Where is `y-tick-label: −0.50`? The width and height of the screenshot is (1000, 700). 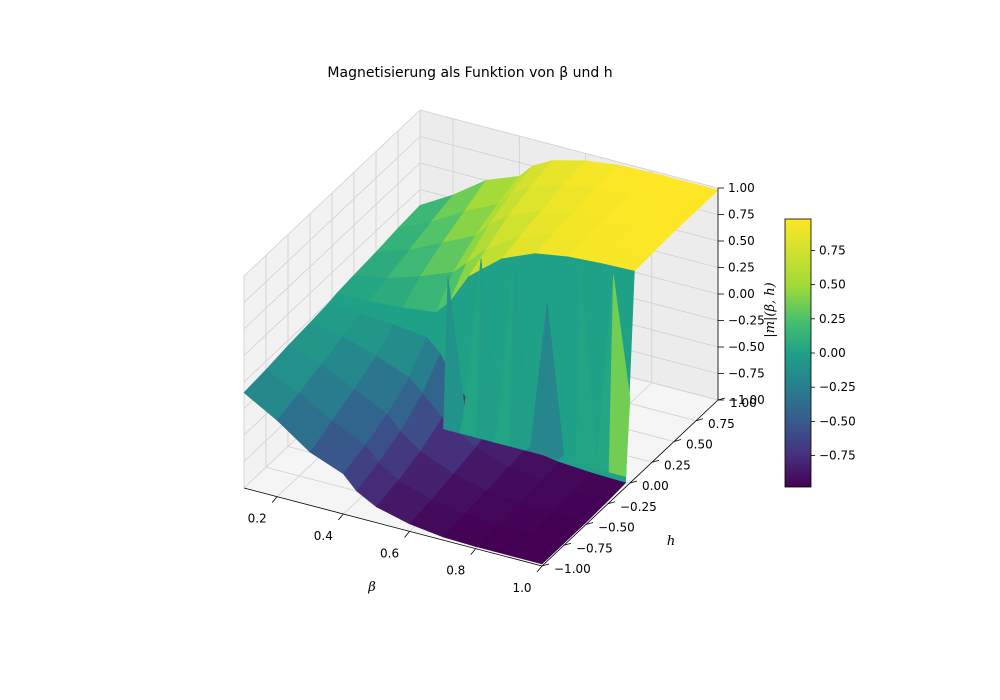 y-tick-label: −0.50 is located at coordinates (616, 528).